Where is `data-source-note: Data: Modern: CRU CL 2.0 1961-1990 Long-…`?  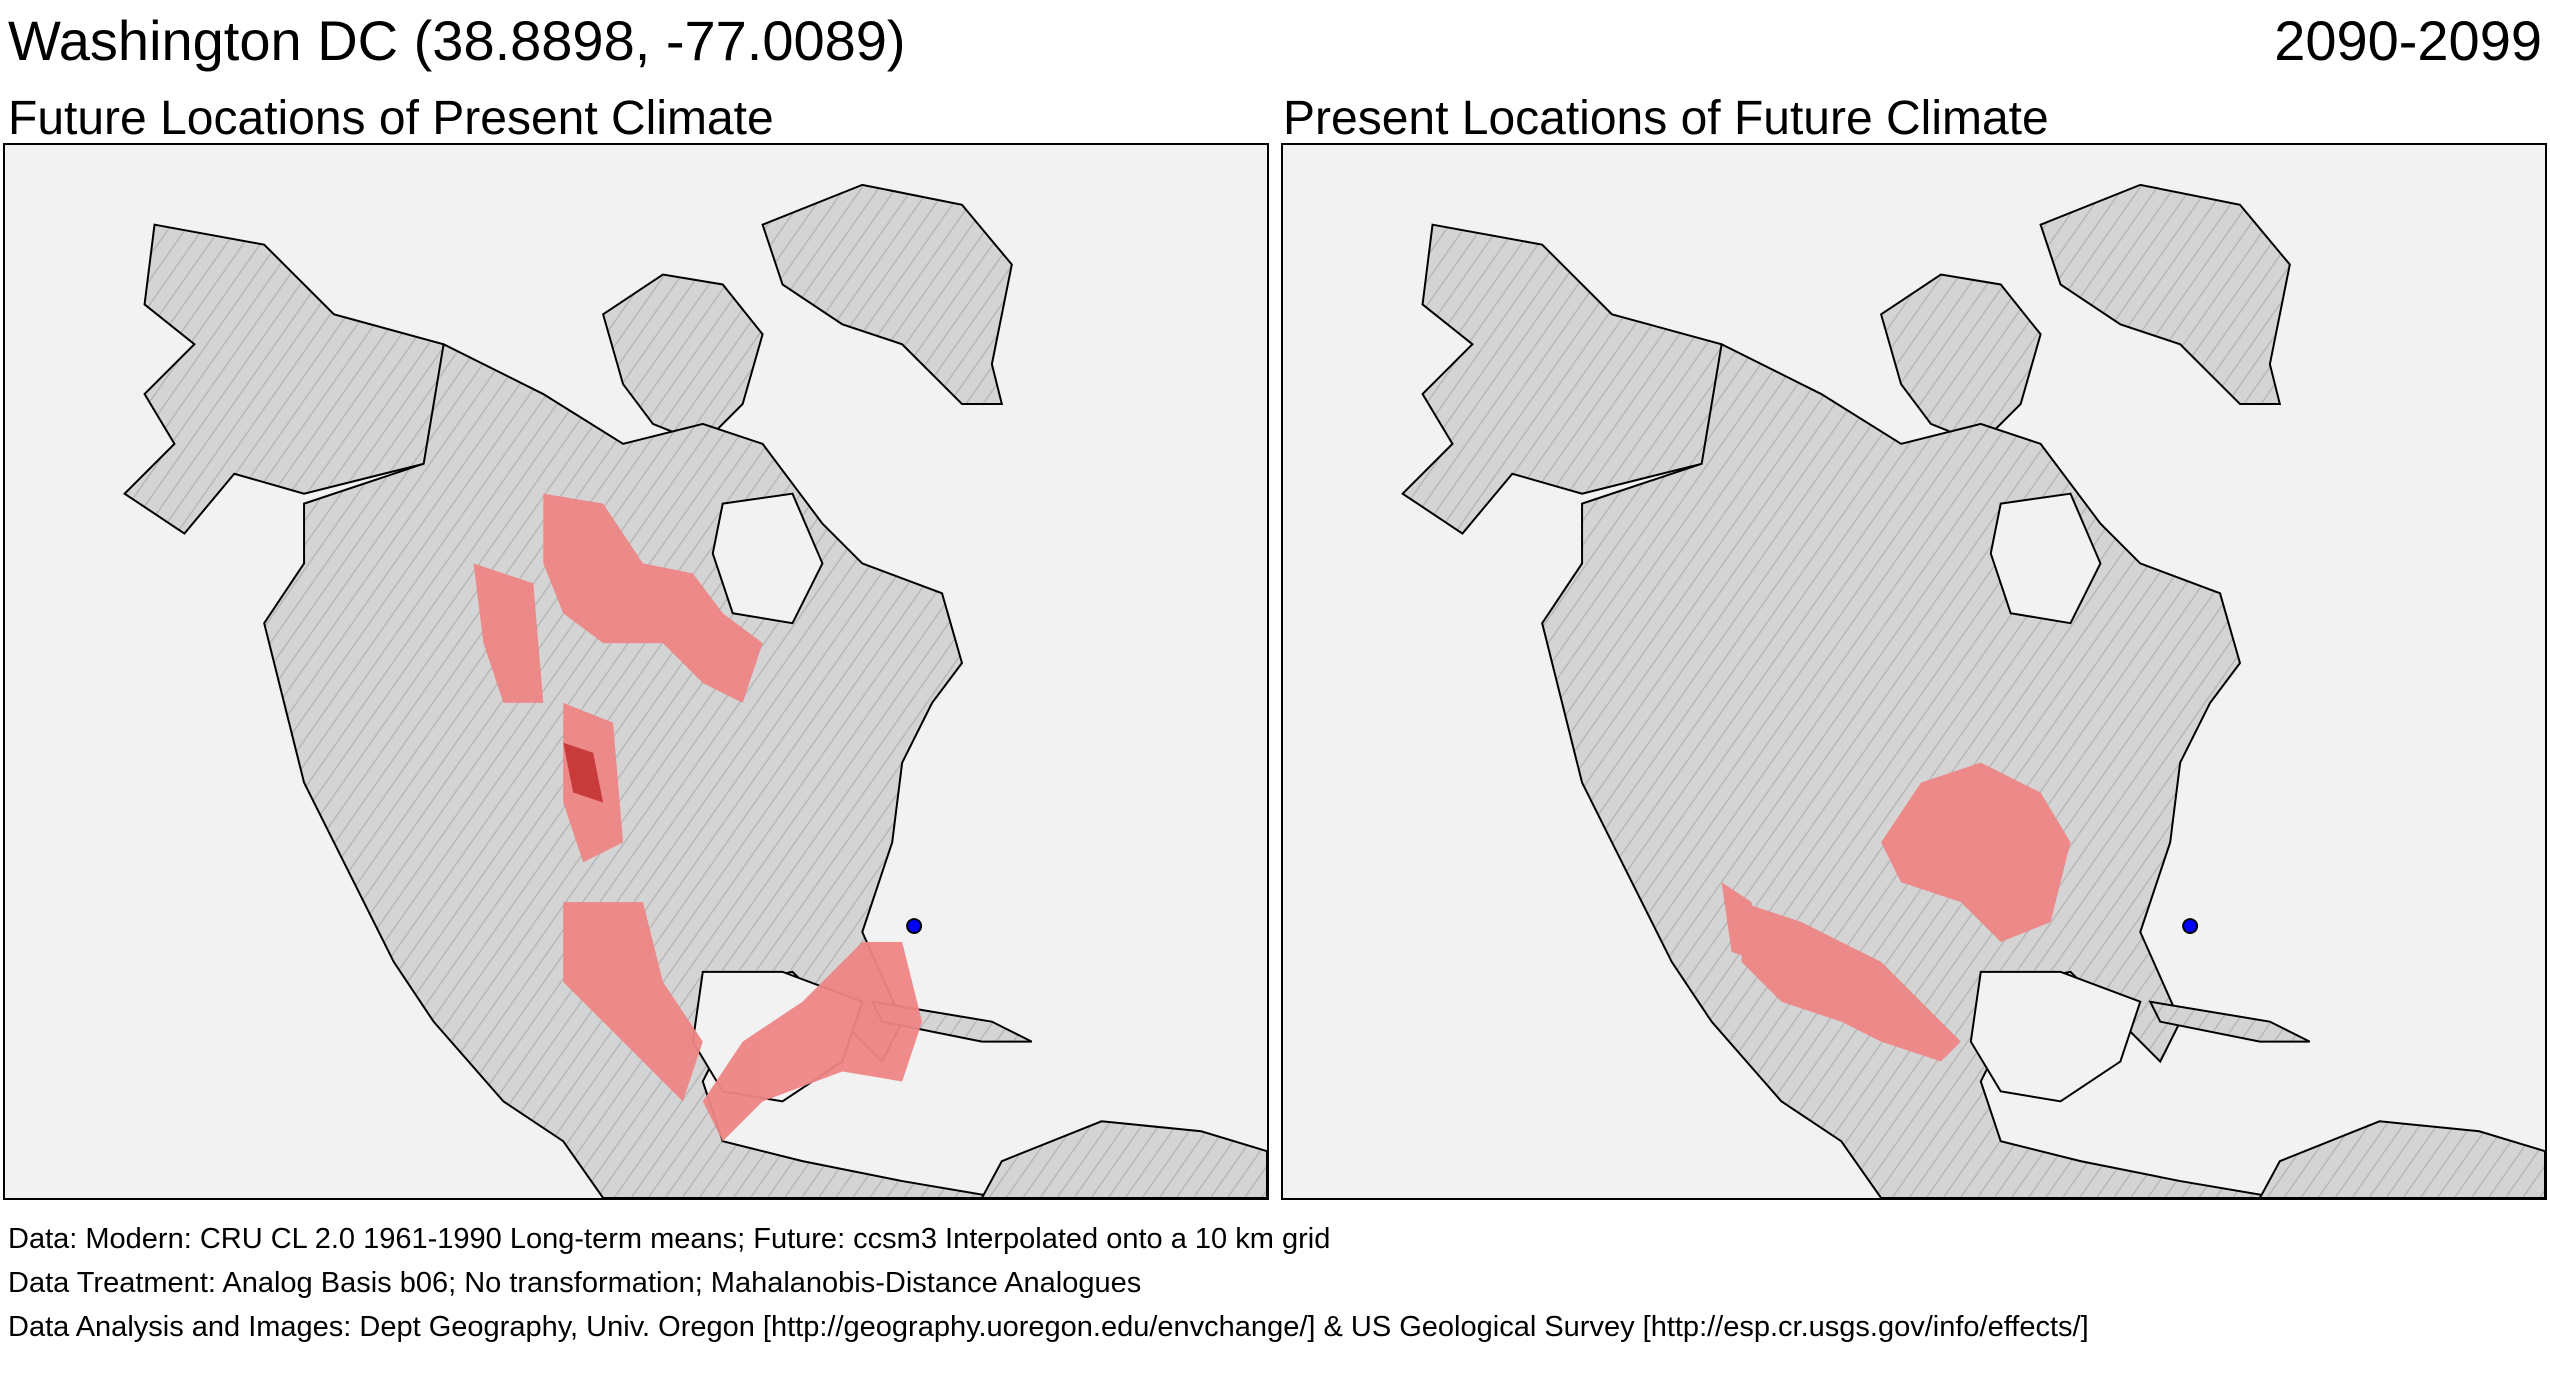 data-source-note: Data: Modern: CRU CL 2.0 1961-1990 Long-… is located at coordinates (669, 1239).